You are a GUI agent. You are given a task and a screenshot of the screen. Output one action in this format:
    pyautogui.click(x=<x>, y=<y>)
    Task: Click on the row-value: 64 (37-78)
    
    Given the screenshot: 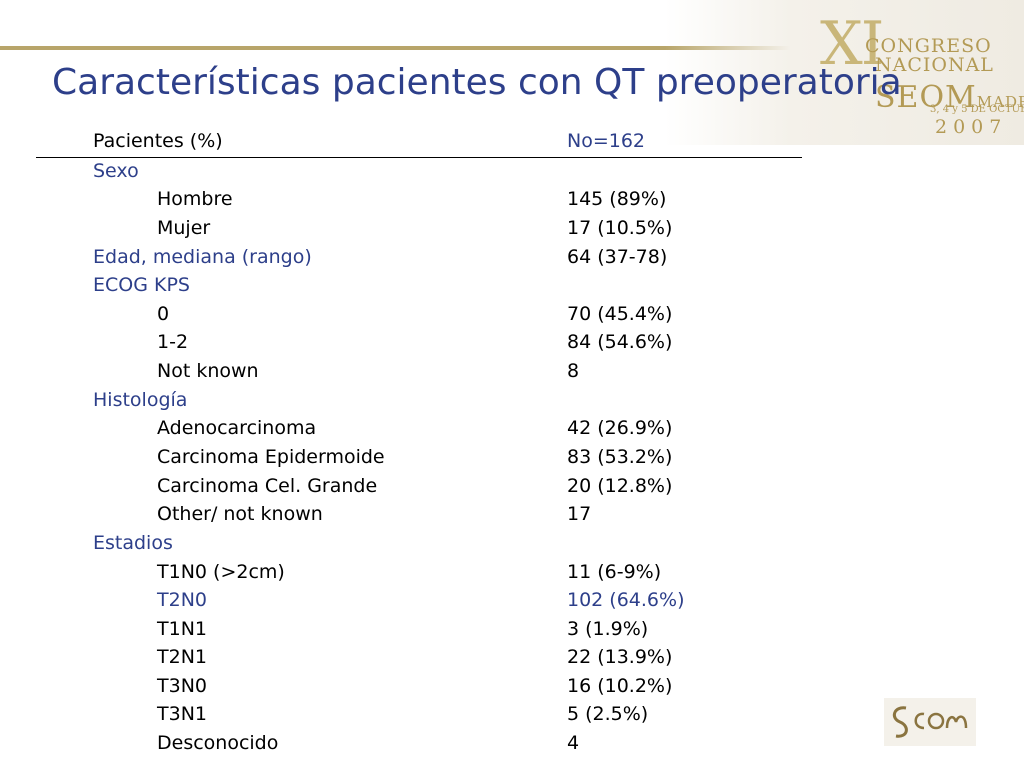 What is the action you would take?
    pyautogui.click(x=617, y=257)
    